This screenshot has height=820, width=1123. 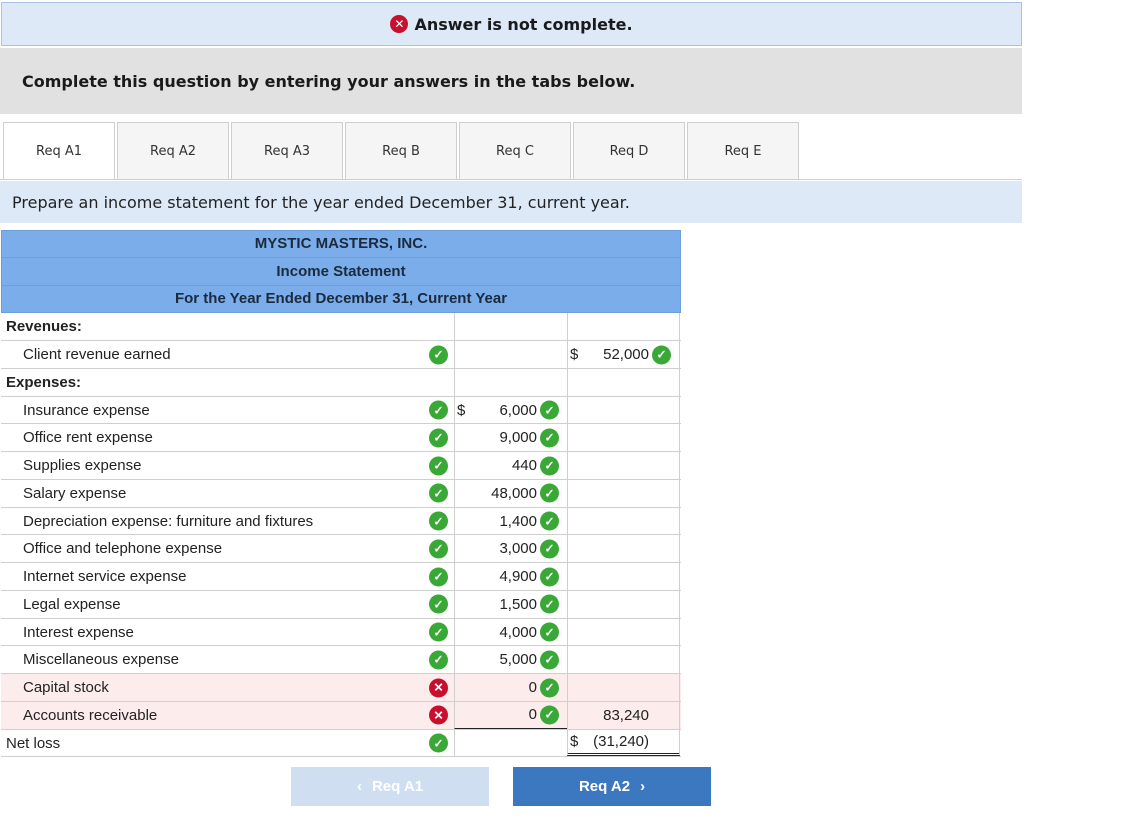 I want to click on expense-row: Interest expense ✓ 4,000 ✓, so click(x=341, y=632).